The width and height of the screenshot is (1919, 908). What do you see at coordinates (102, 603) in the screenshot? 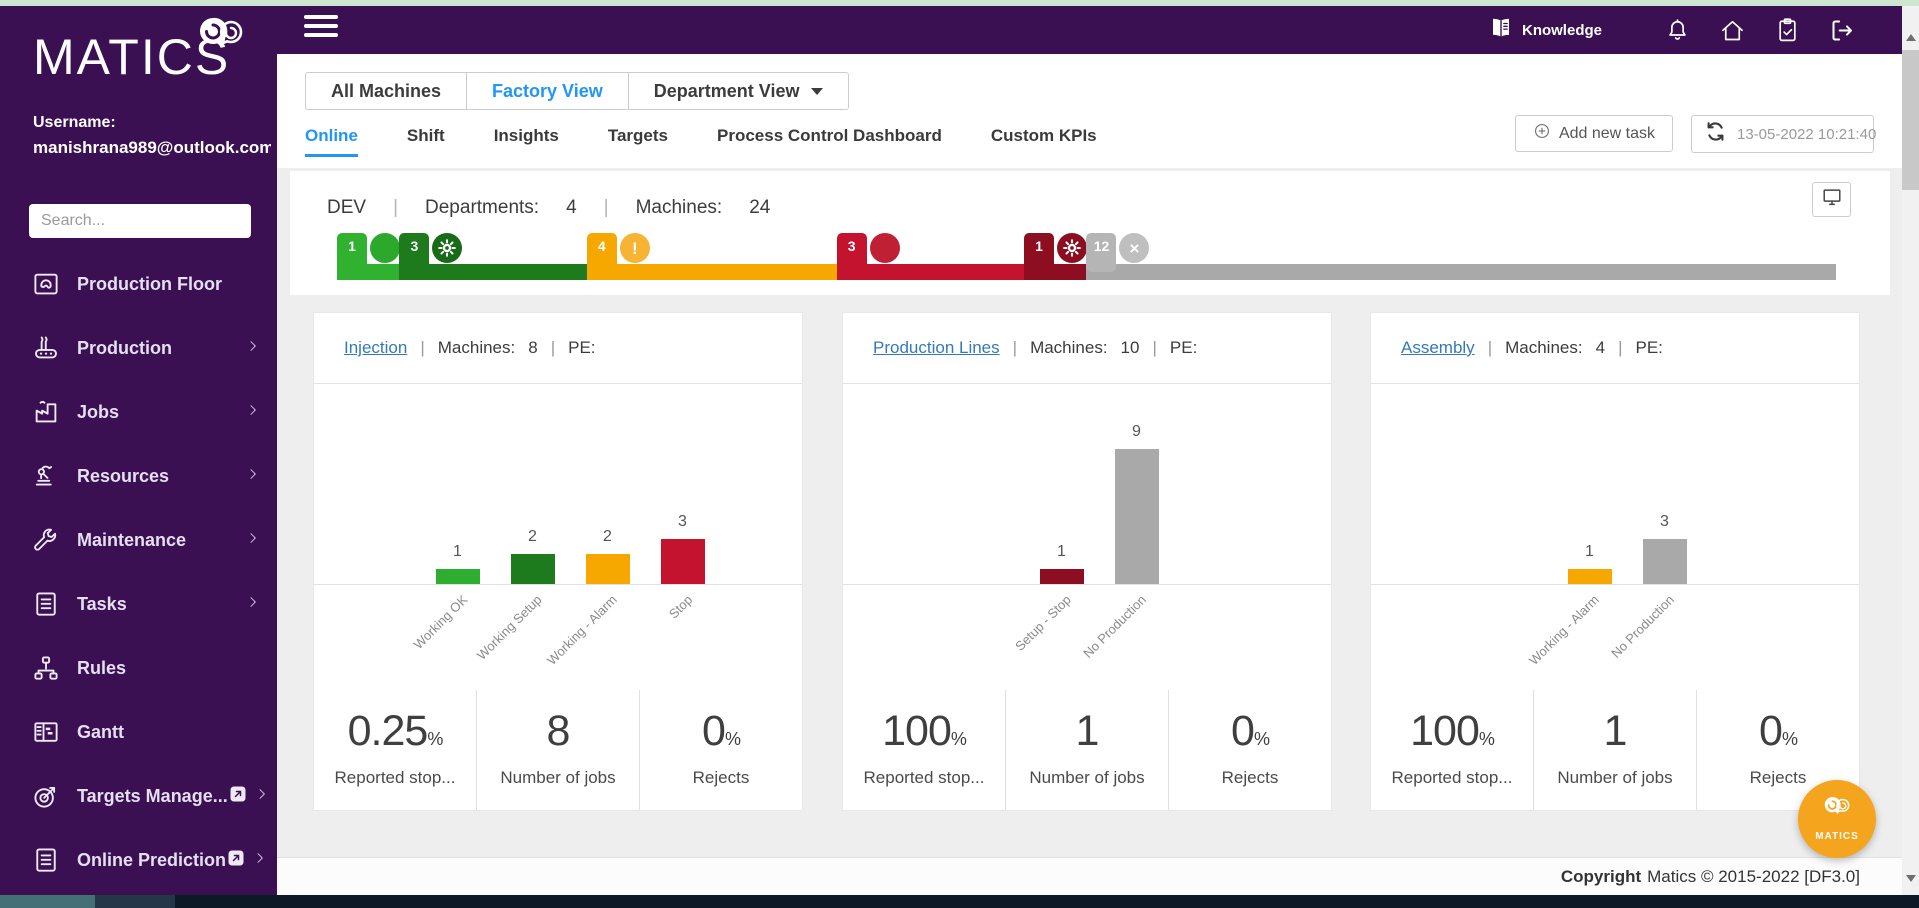
I see `sidebar-item-label: Tasks` at bounding box center [102, 603].